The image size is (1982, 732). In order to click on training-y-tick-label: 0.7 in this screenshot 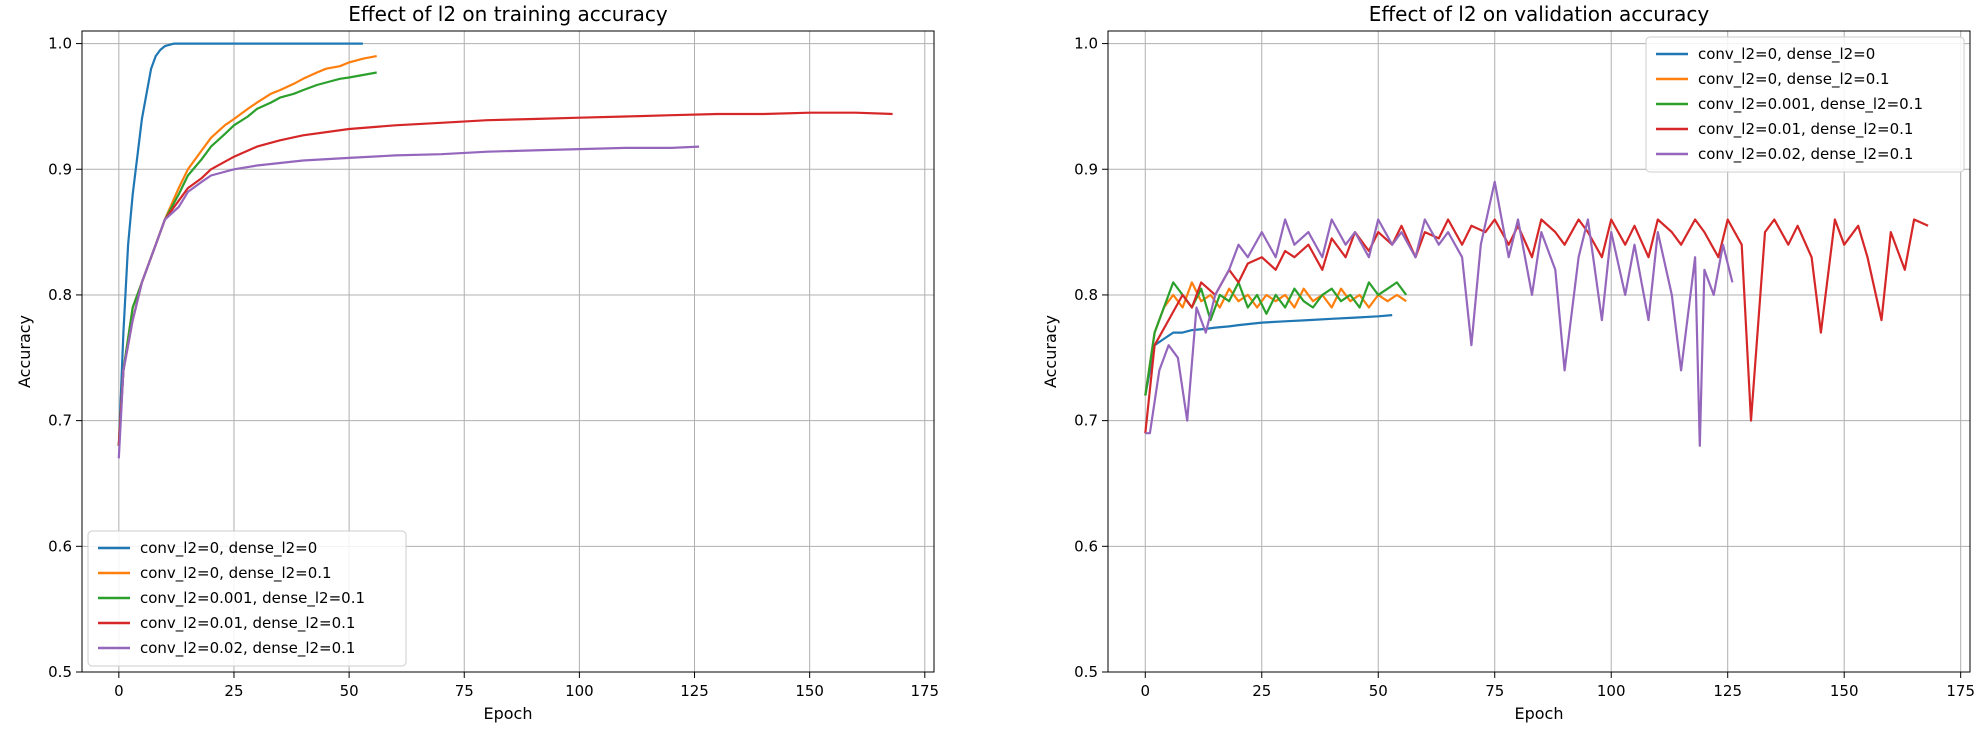, I will do `click(60, 421)`.